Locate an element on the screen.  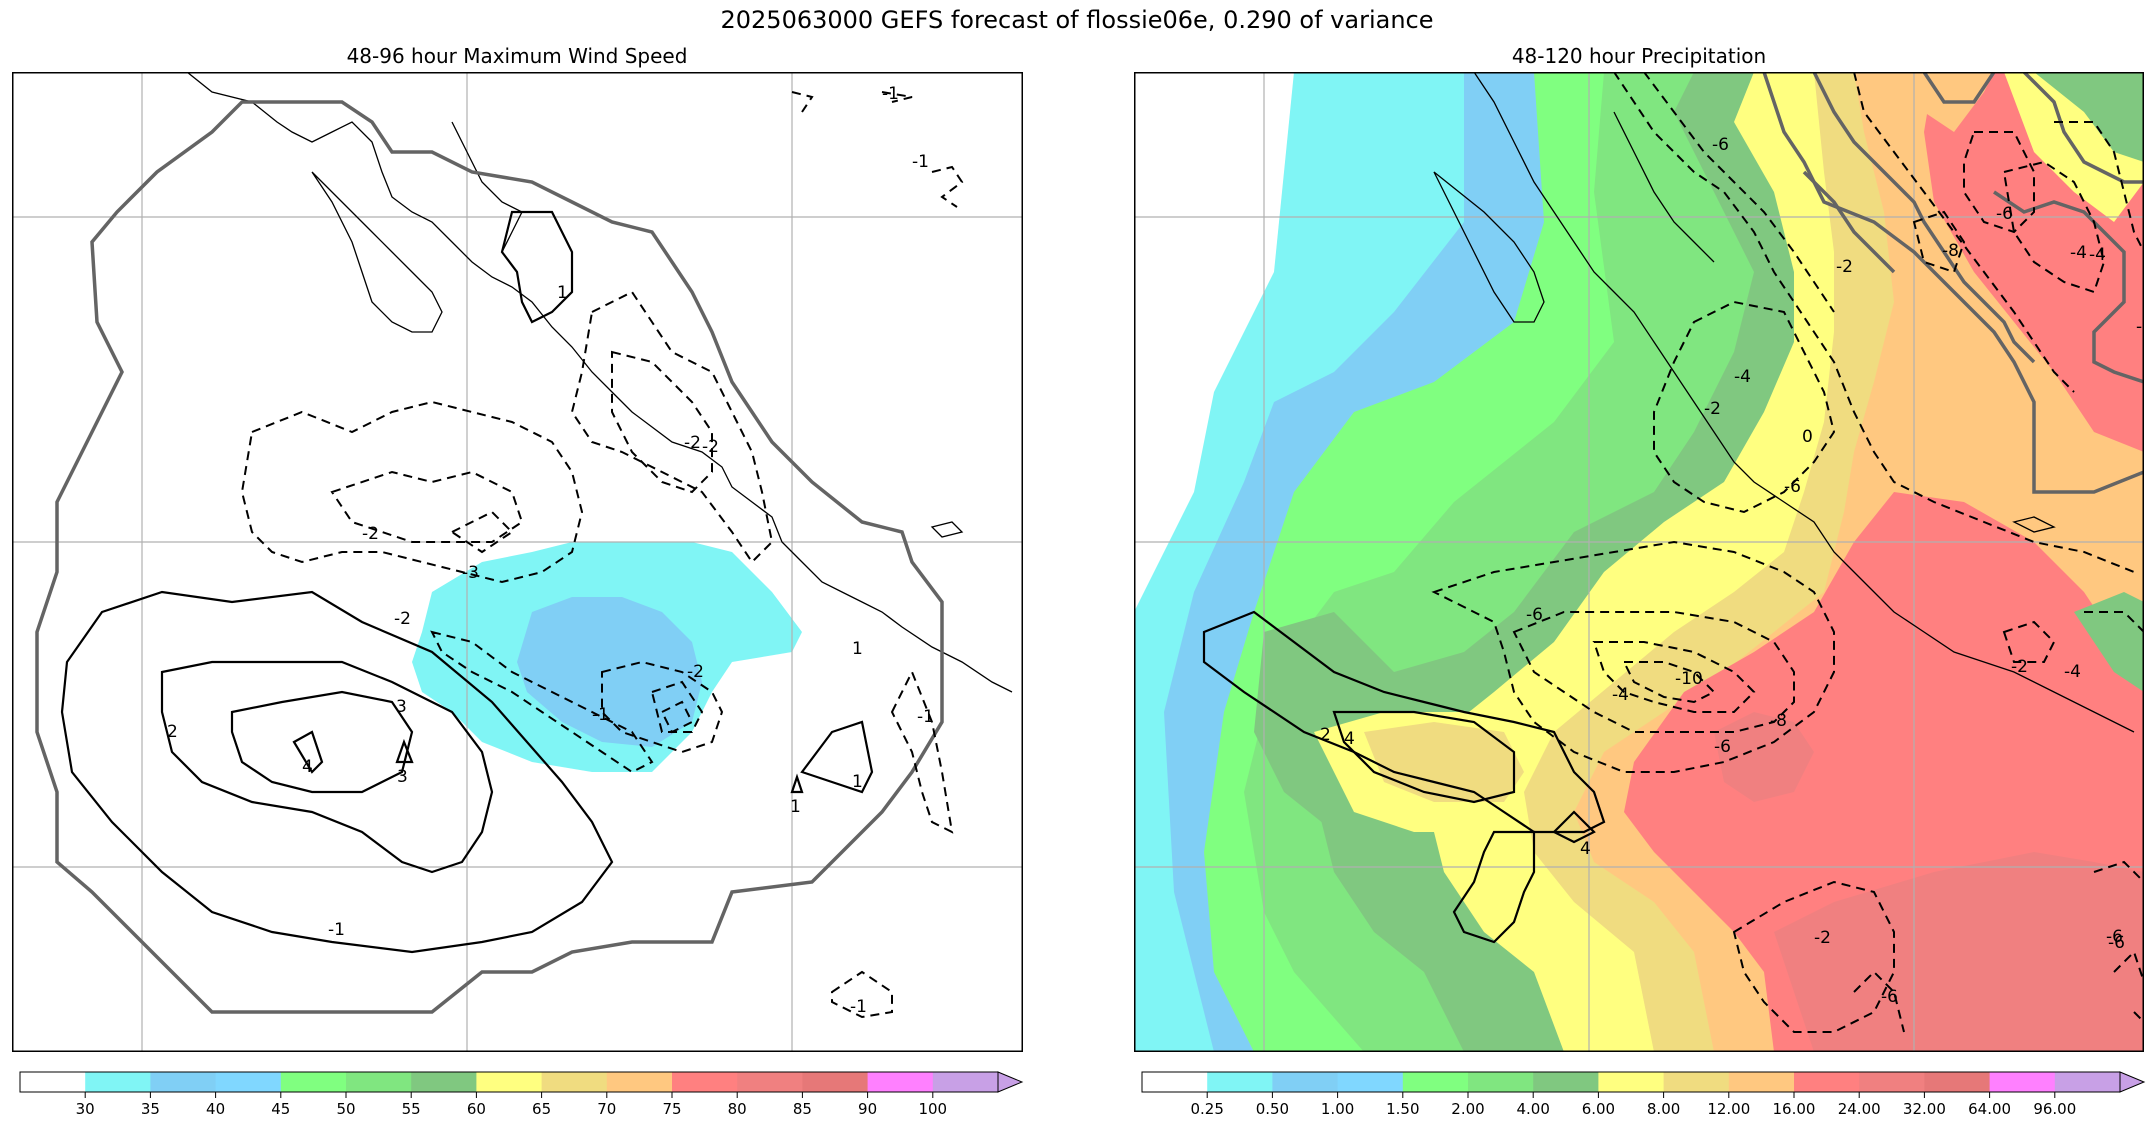
right-panel-title: 48-120 hour Precipitation is located at coordinates (1639, 56).